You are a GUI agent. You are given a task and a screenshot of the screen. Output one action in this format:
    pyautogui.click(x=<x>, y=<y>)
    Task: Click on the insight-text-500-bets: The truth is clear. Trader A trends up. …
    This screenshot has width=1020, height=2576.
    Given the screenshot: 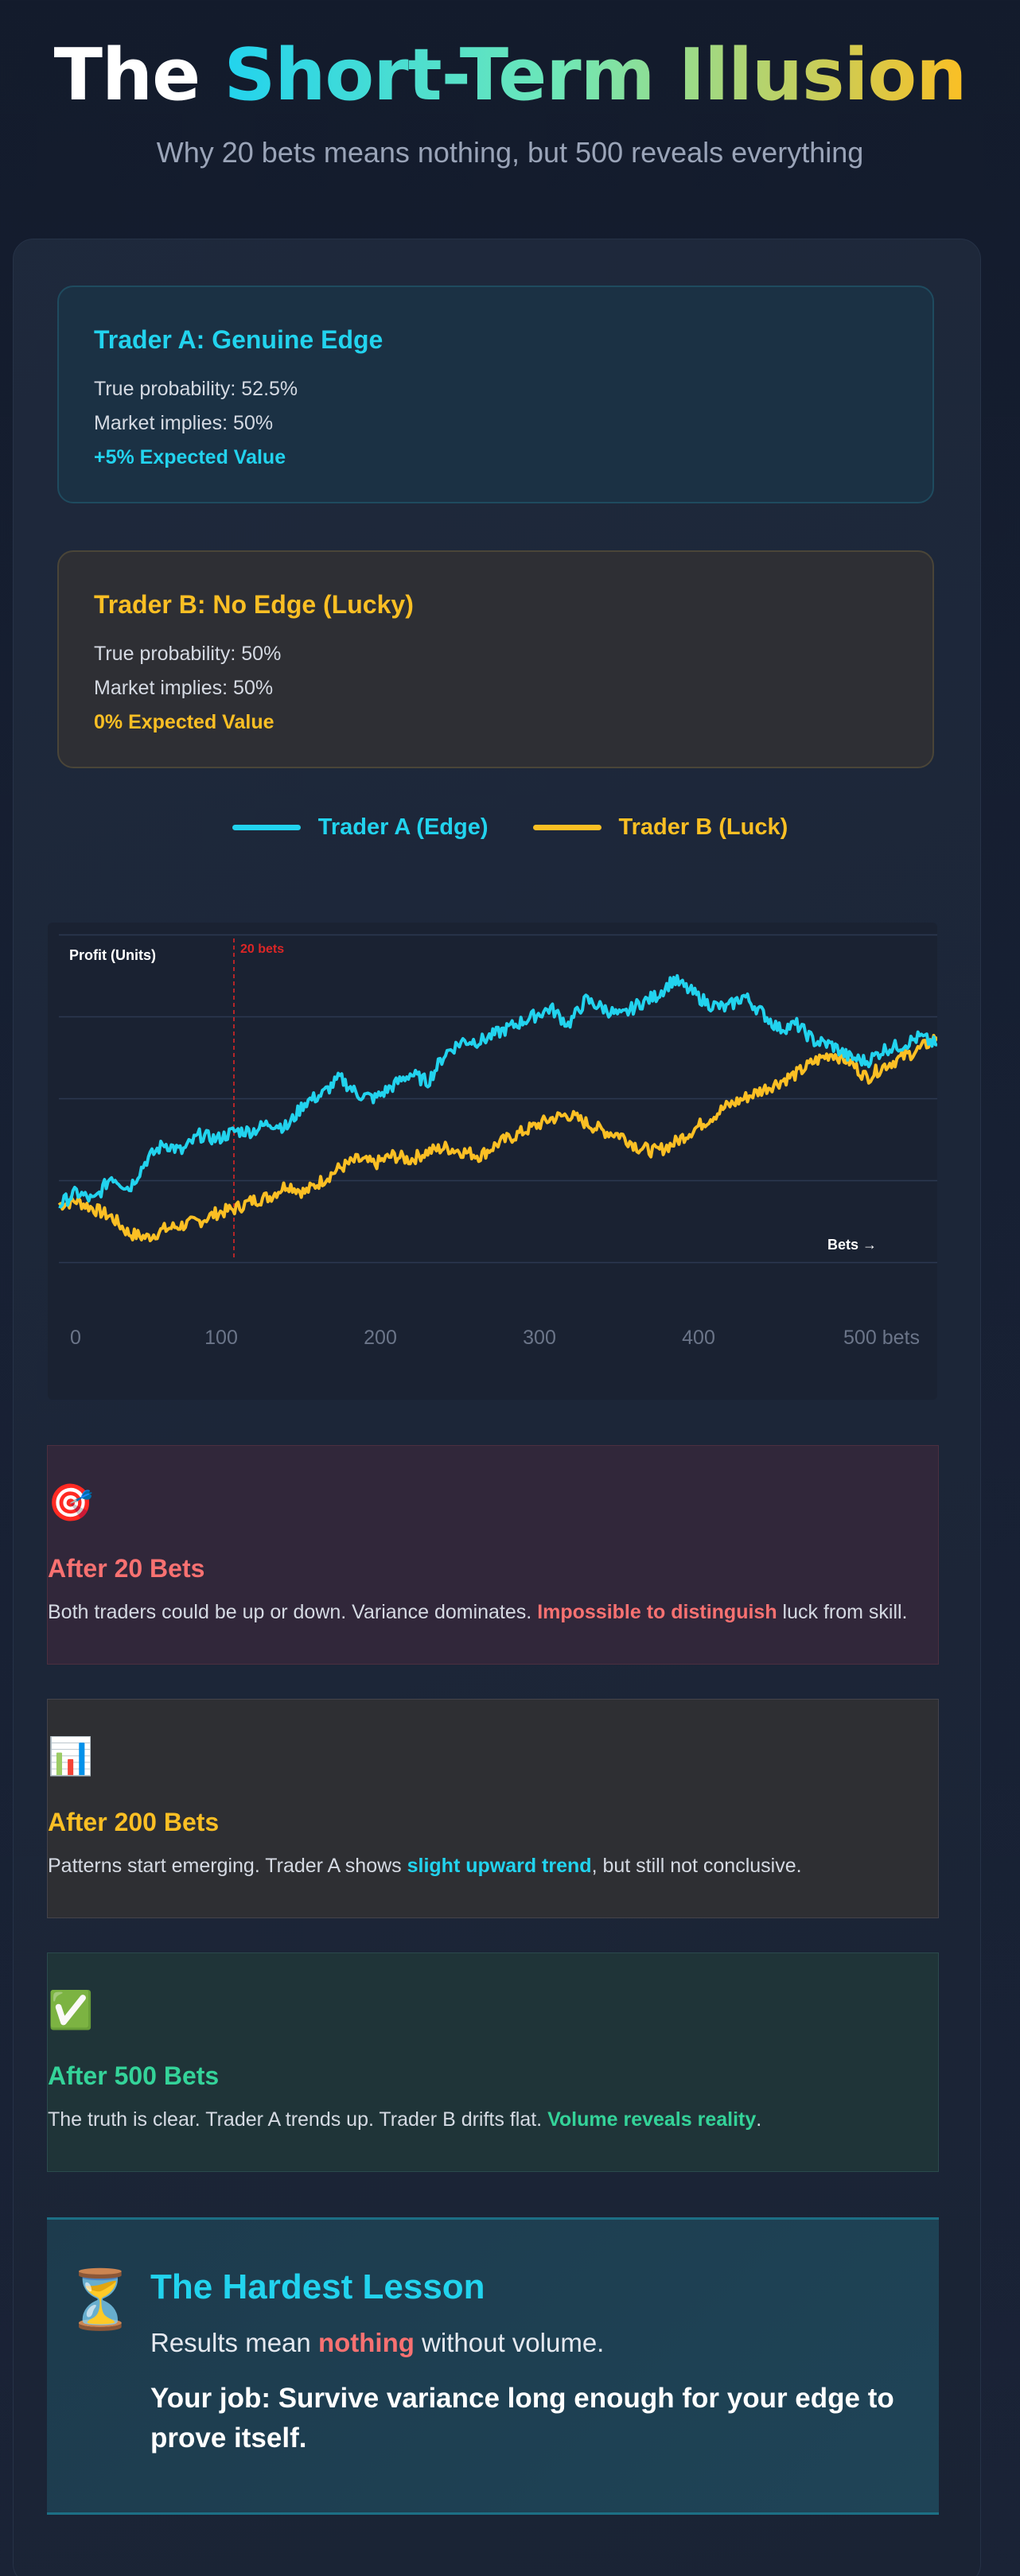 What is the action you would take?
    pyautogui.click(x=405, y=2119)
    